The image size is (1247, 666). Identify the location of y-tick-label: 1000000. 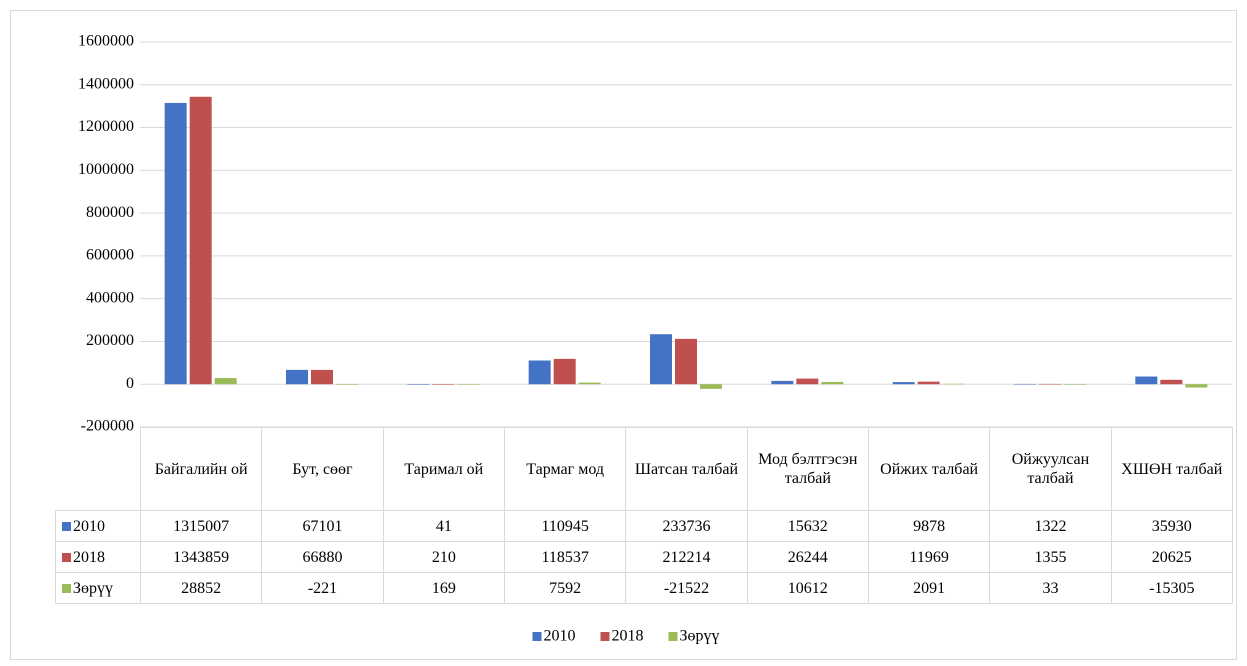
(106, 169).